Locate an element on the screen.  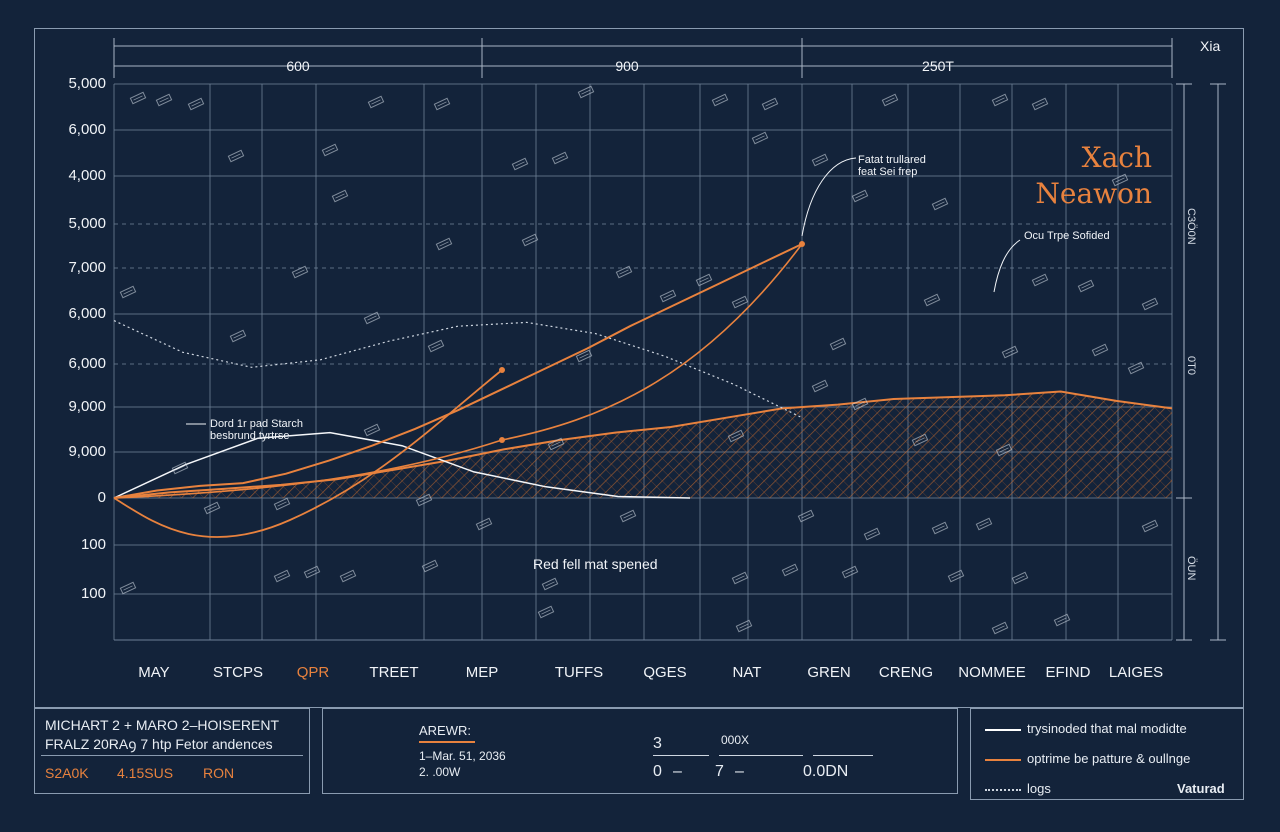
summary-line-2: FRALZ 20RAꝯ 7 htp Fetor andences is located at coordinates (159, 744).